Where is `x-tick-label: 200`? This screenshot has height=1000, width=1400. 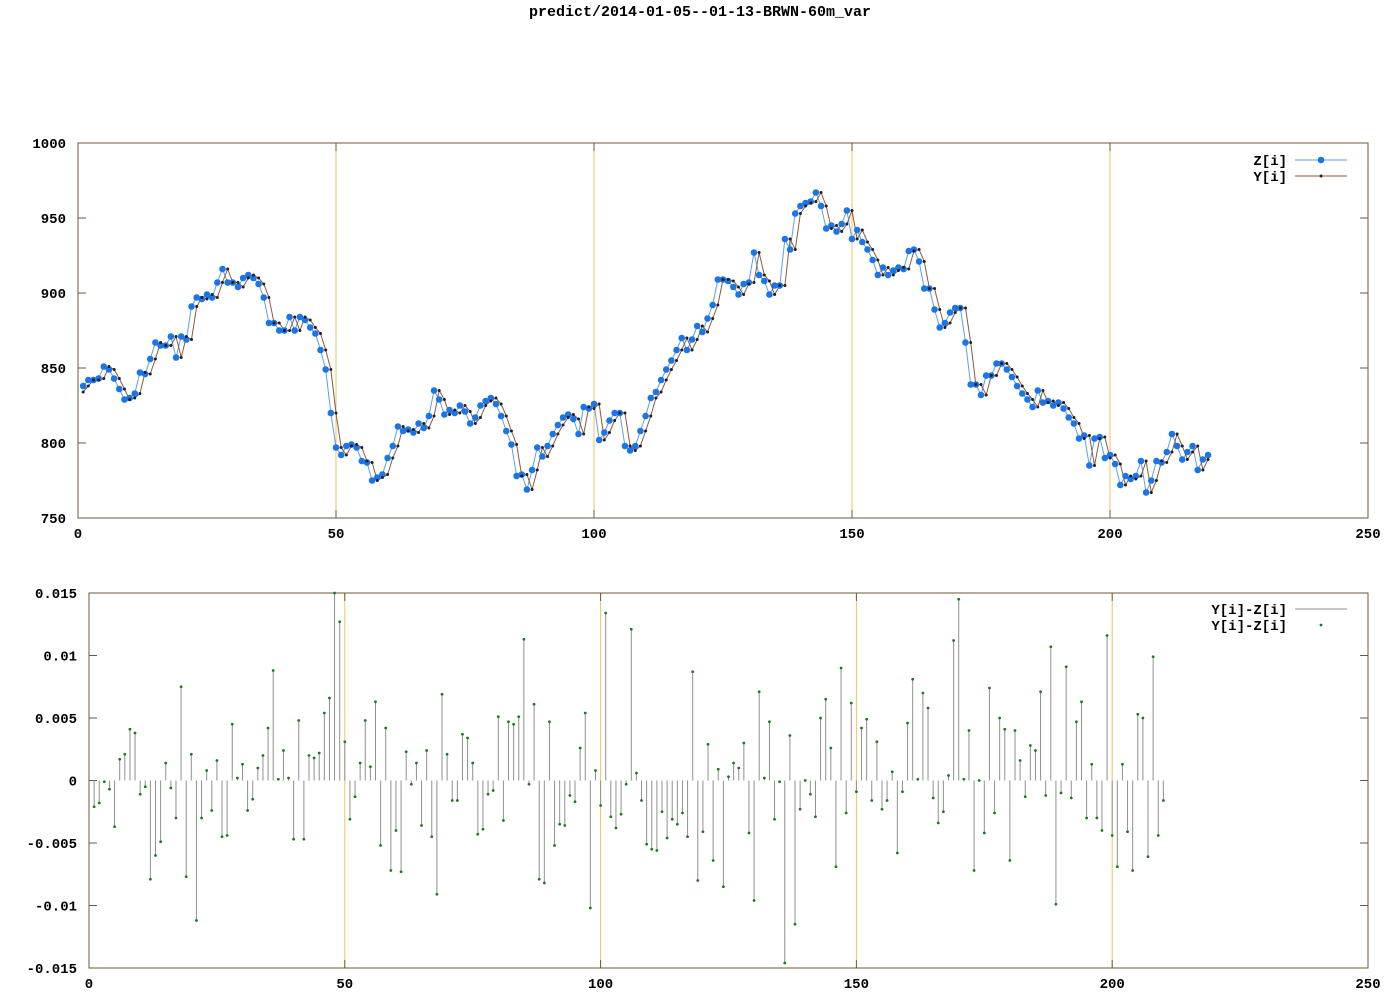 x-tick-label: 200 is located at coordinates (1112, 985).